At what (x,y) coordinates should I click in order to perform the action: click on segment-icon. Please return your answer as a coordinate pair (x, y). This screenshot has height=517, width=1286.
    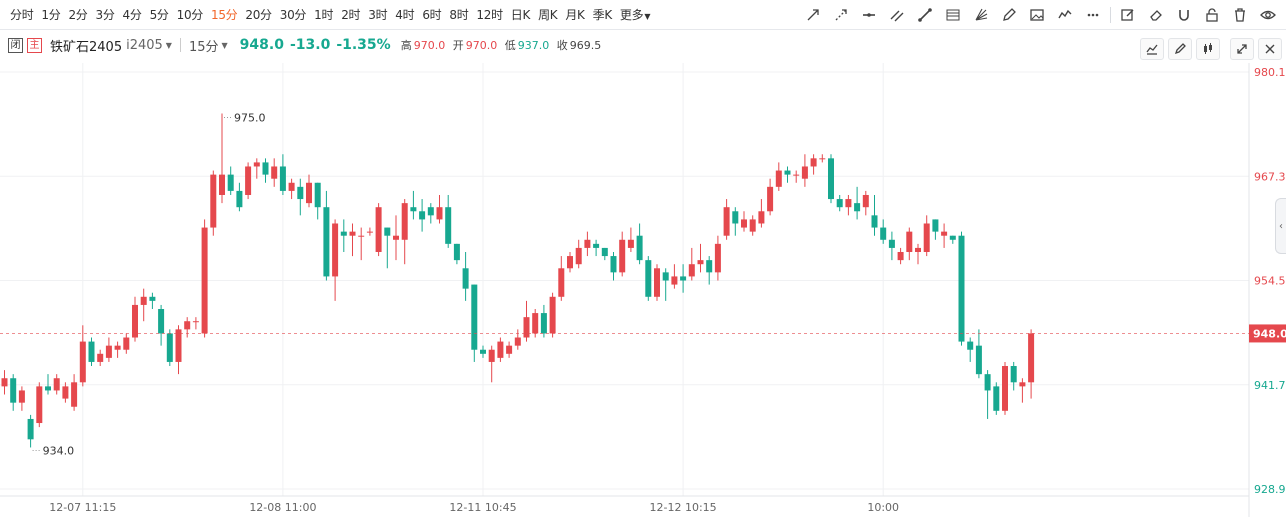
    Looking at the image, I should click on (925, 15).